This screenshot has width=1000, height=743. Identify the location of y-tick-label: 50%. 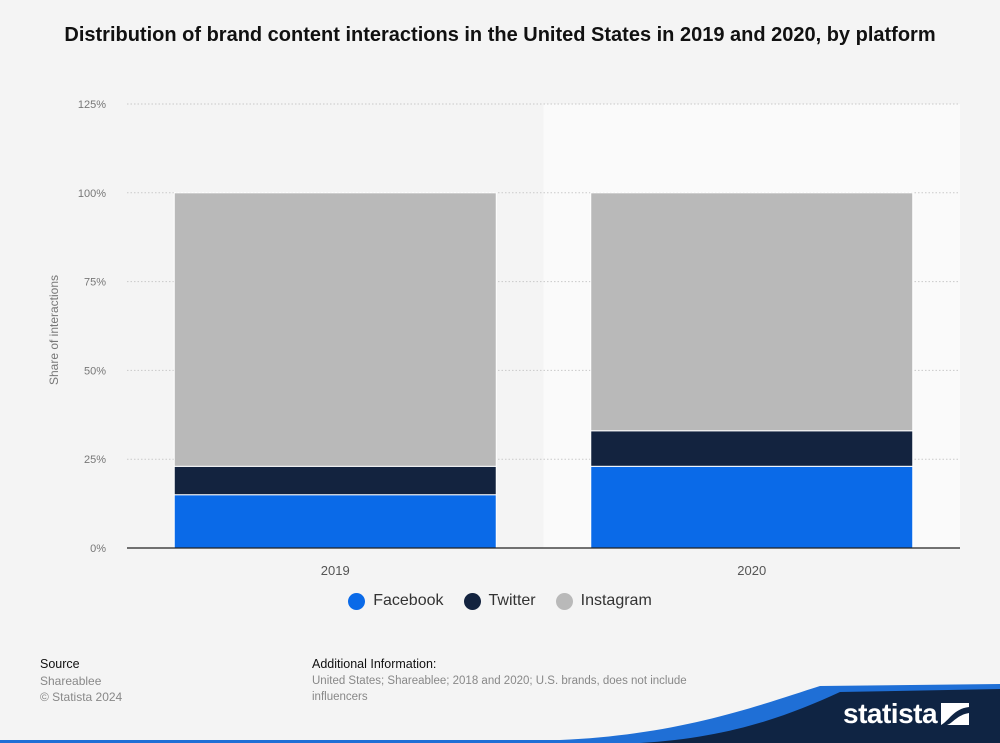
(95, 371).